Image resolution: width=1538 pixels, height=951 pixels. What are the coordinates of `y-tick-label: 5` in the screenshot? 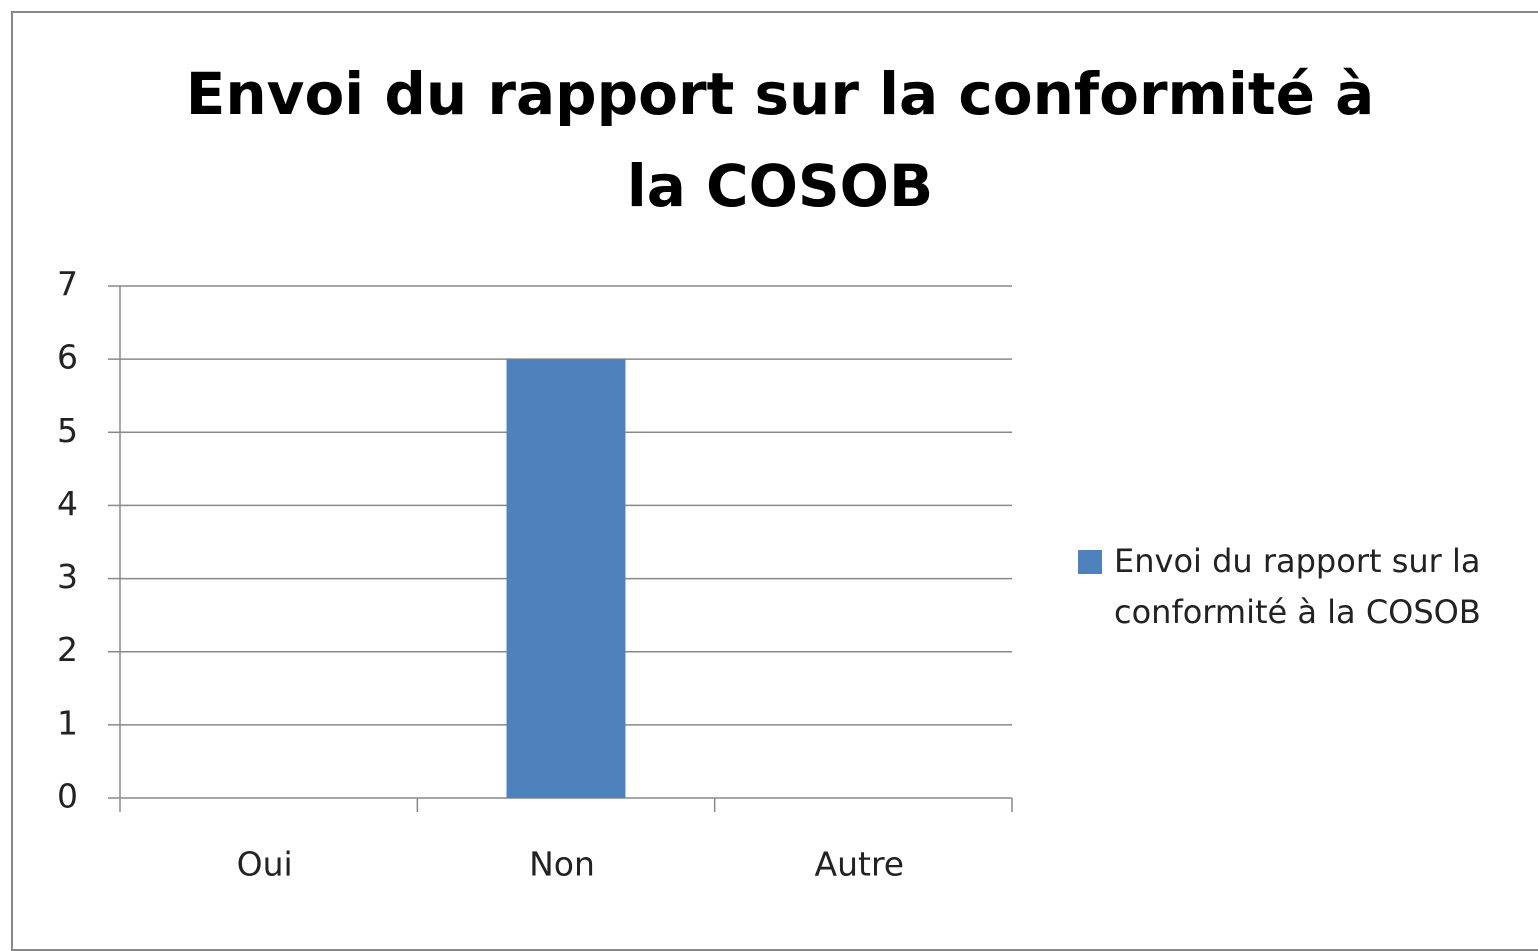 It's located at (67, 430).